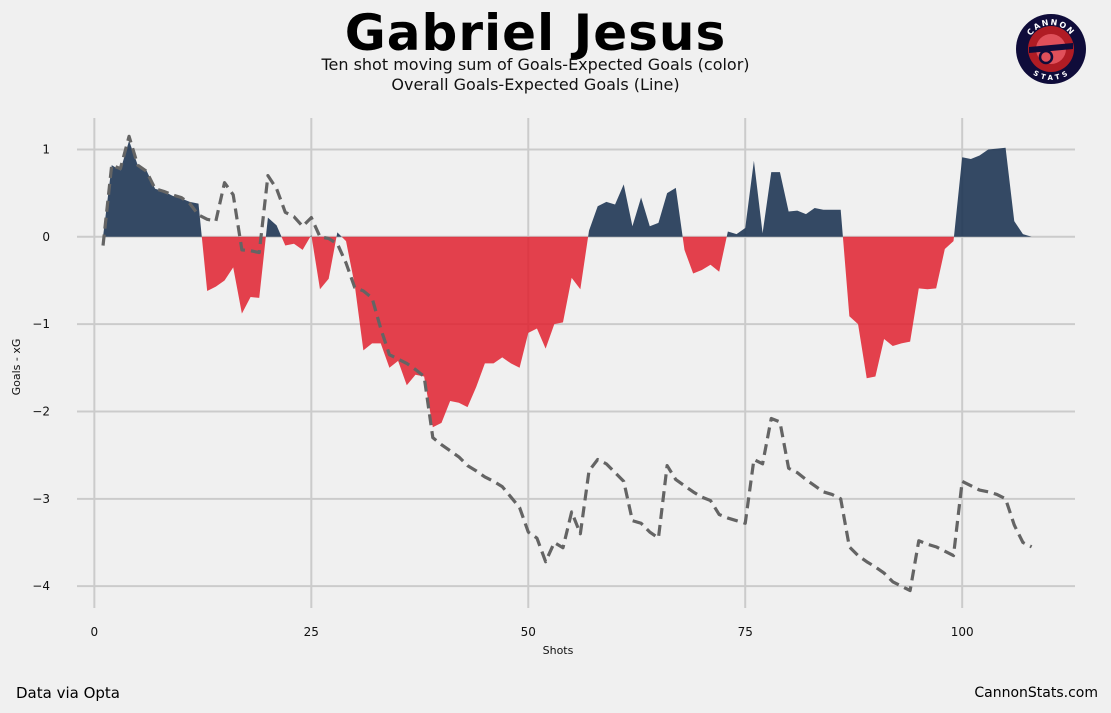 The width and height of the screenshot is (1111, 713). I want to click on y-tick-label: −4, so click(41, 586).